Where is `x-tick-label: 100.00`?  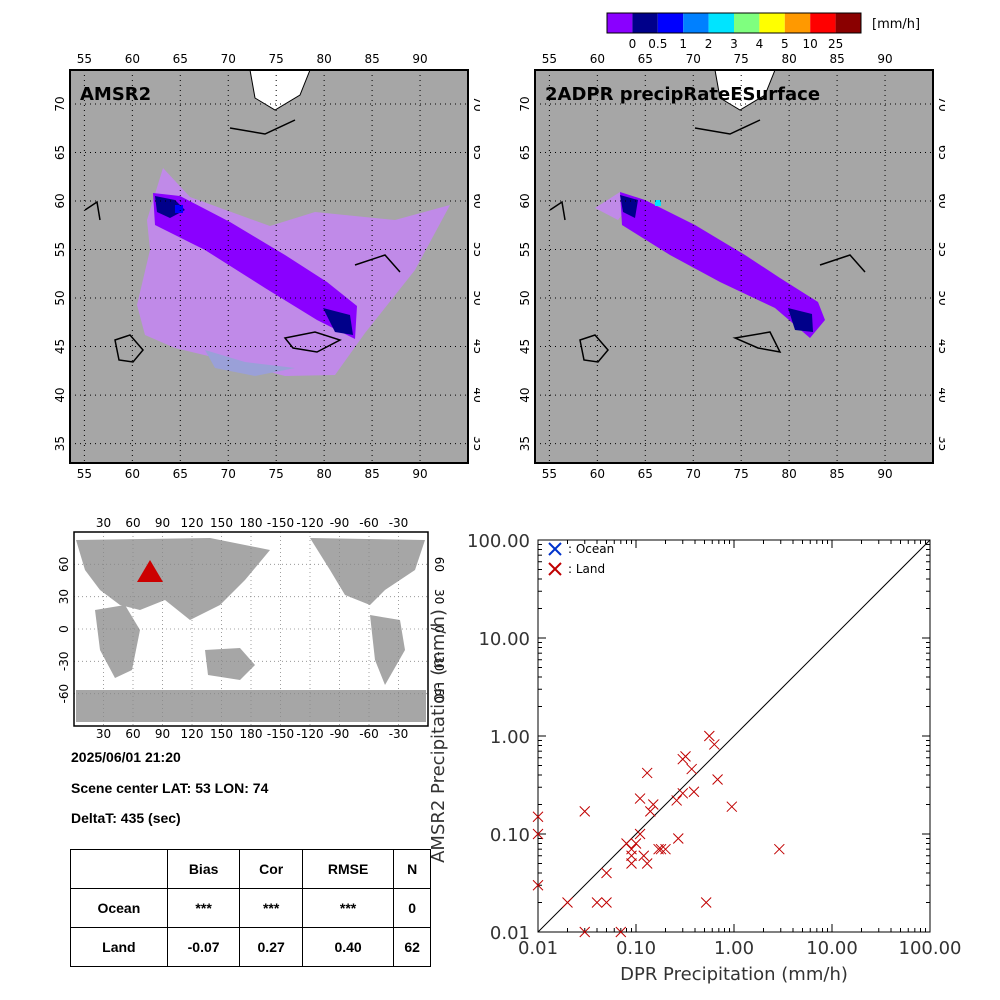 x-tick-label: 100.00 is located at coordinates (930, 948).